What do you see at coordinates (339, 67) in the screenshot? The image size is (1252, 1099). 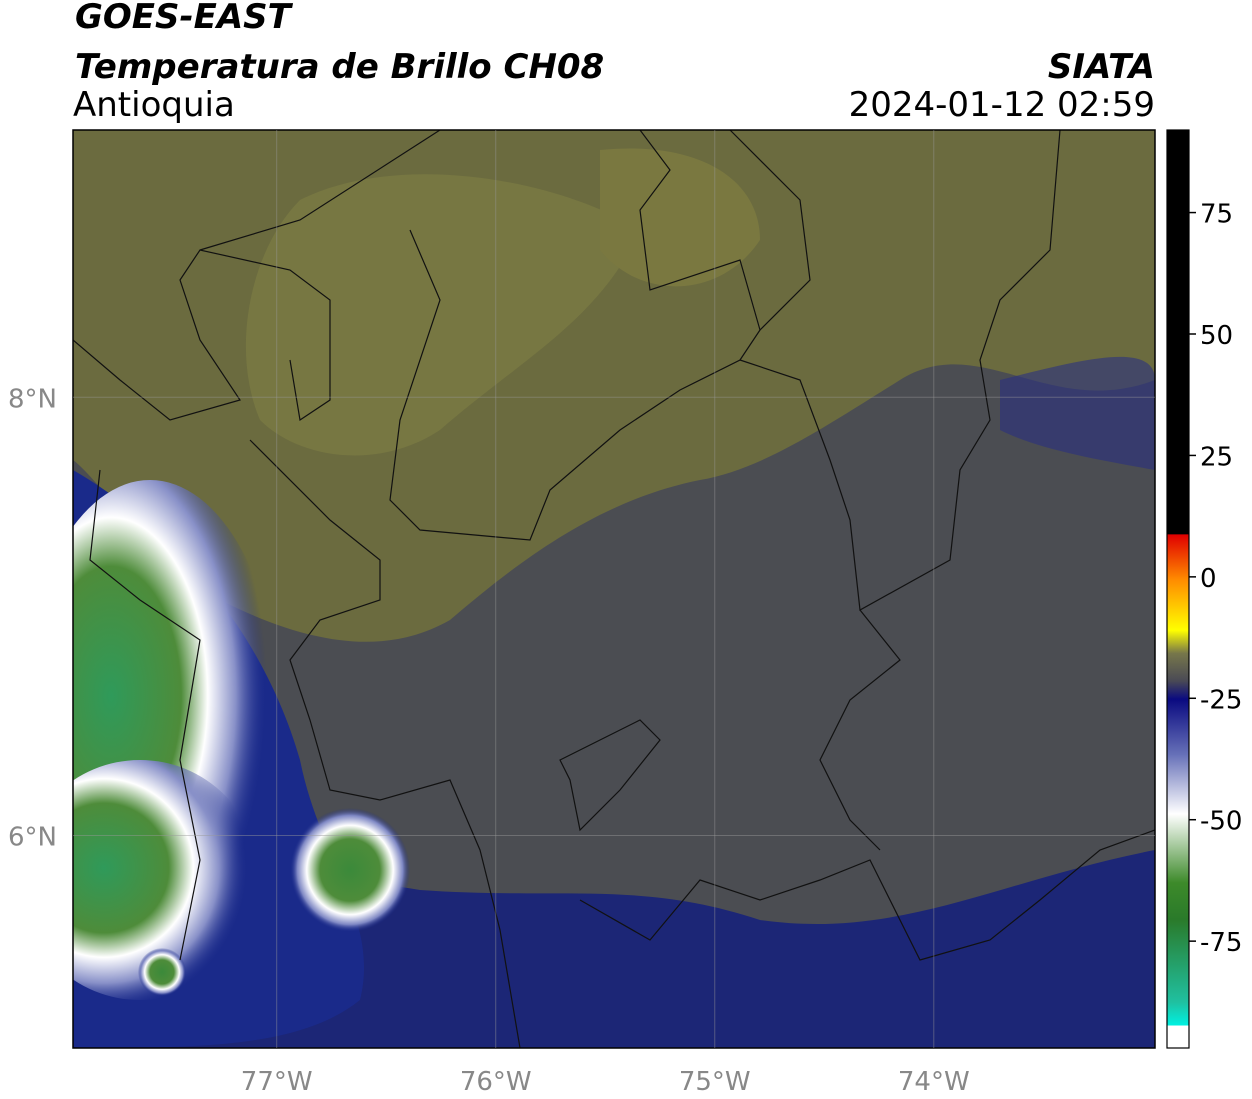 I see `subtitle: Temperatura de Brillo CH08` at bounding box center [339, 67].